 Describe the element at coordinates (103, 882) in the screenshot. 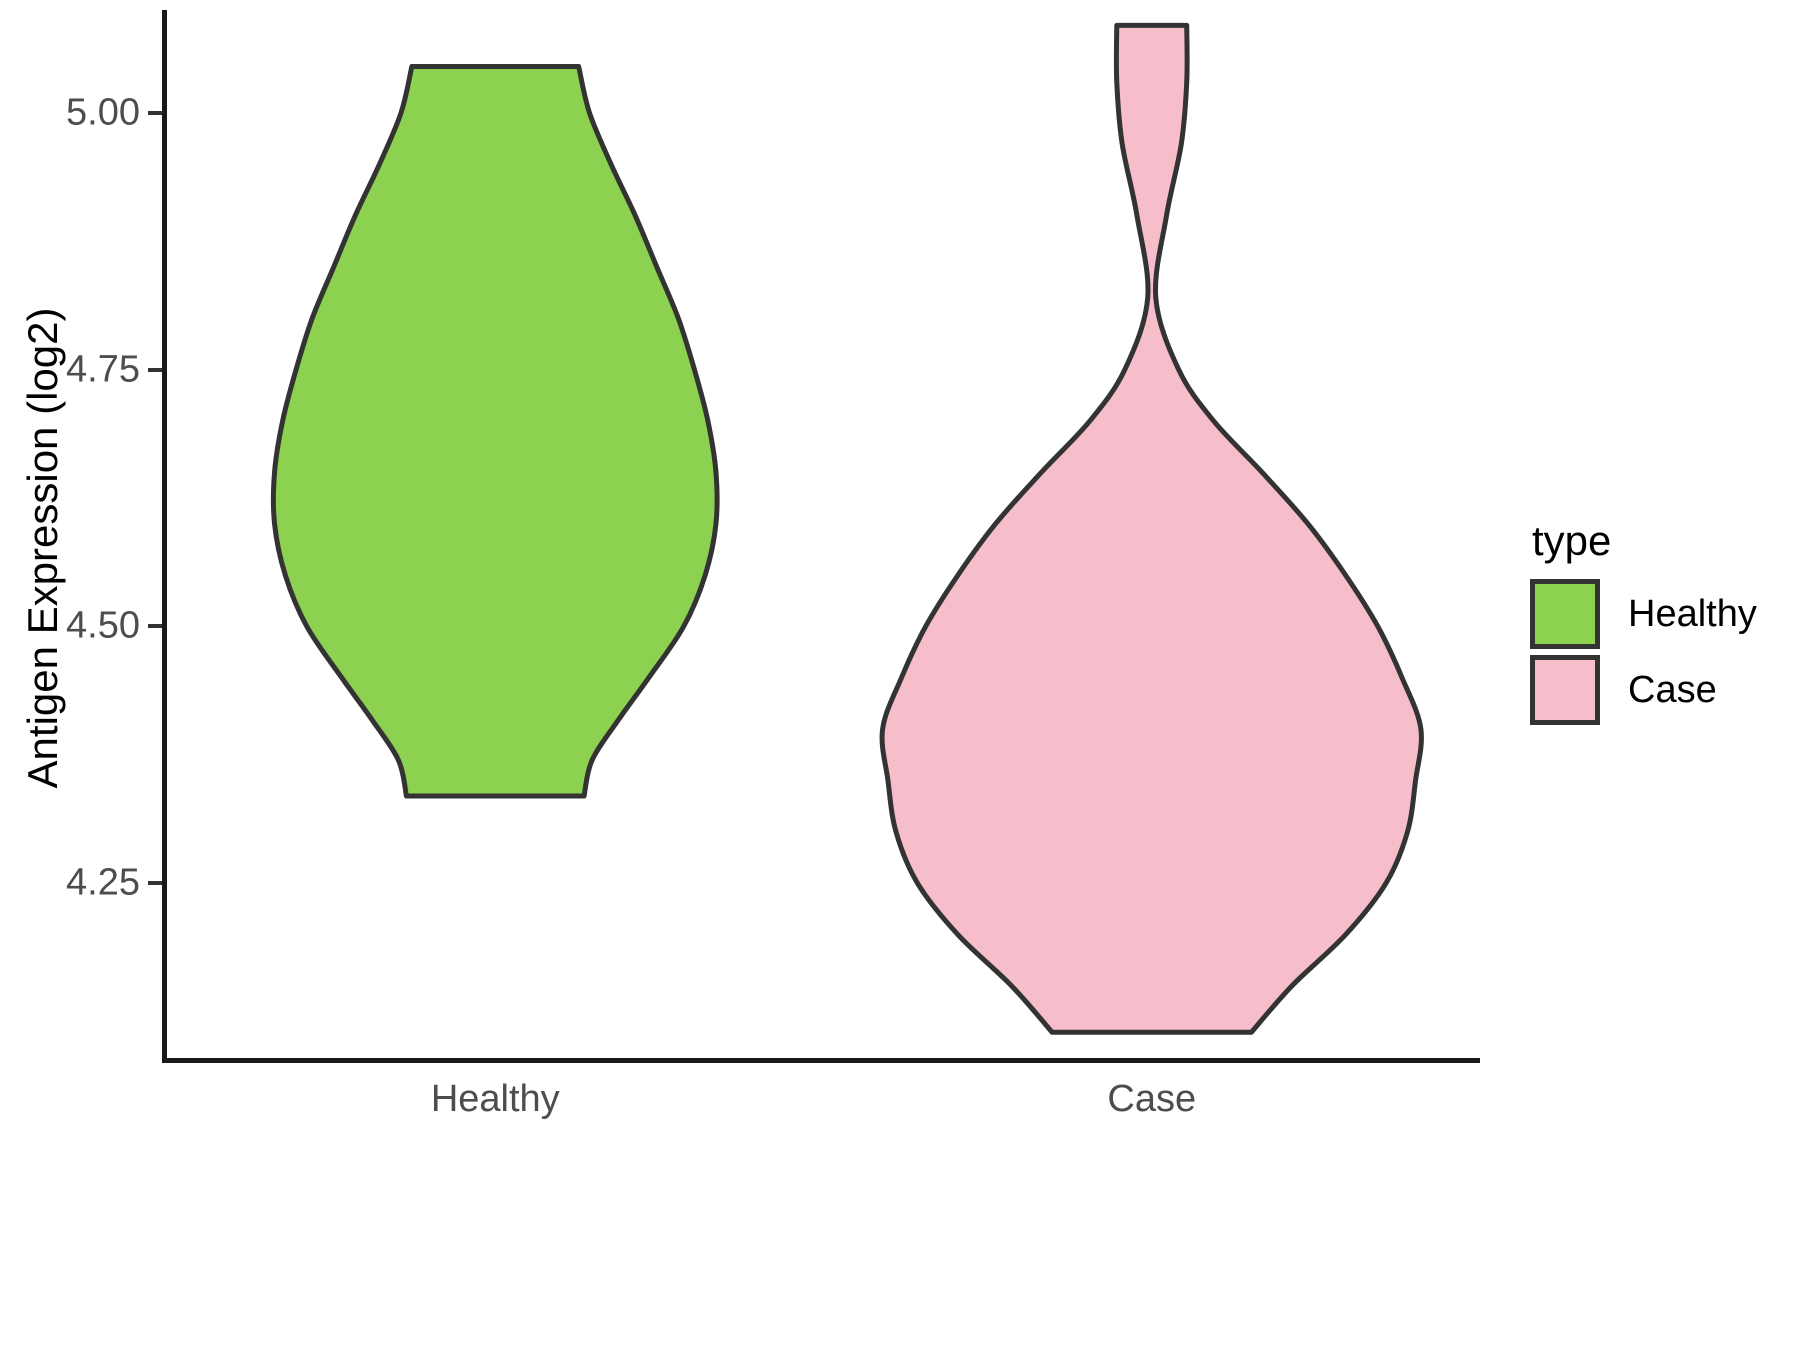

I see `y-axis-tick-label: 4.25` at that location.